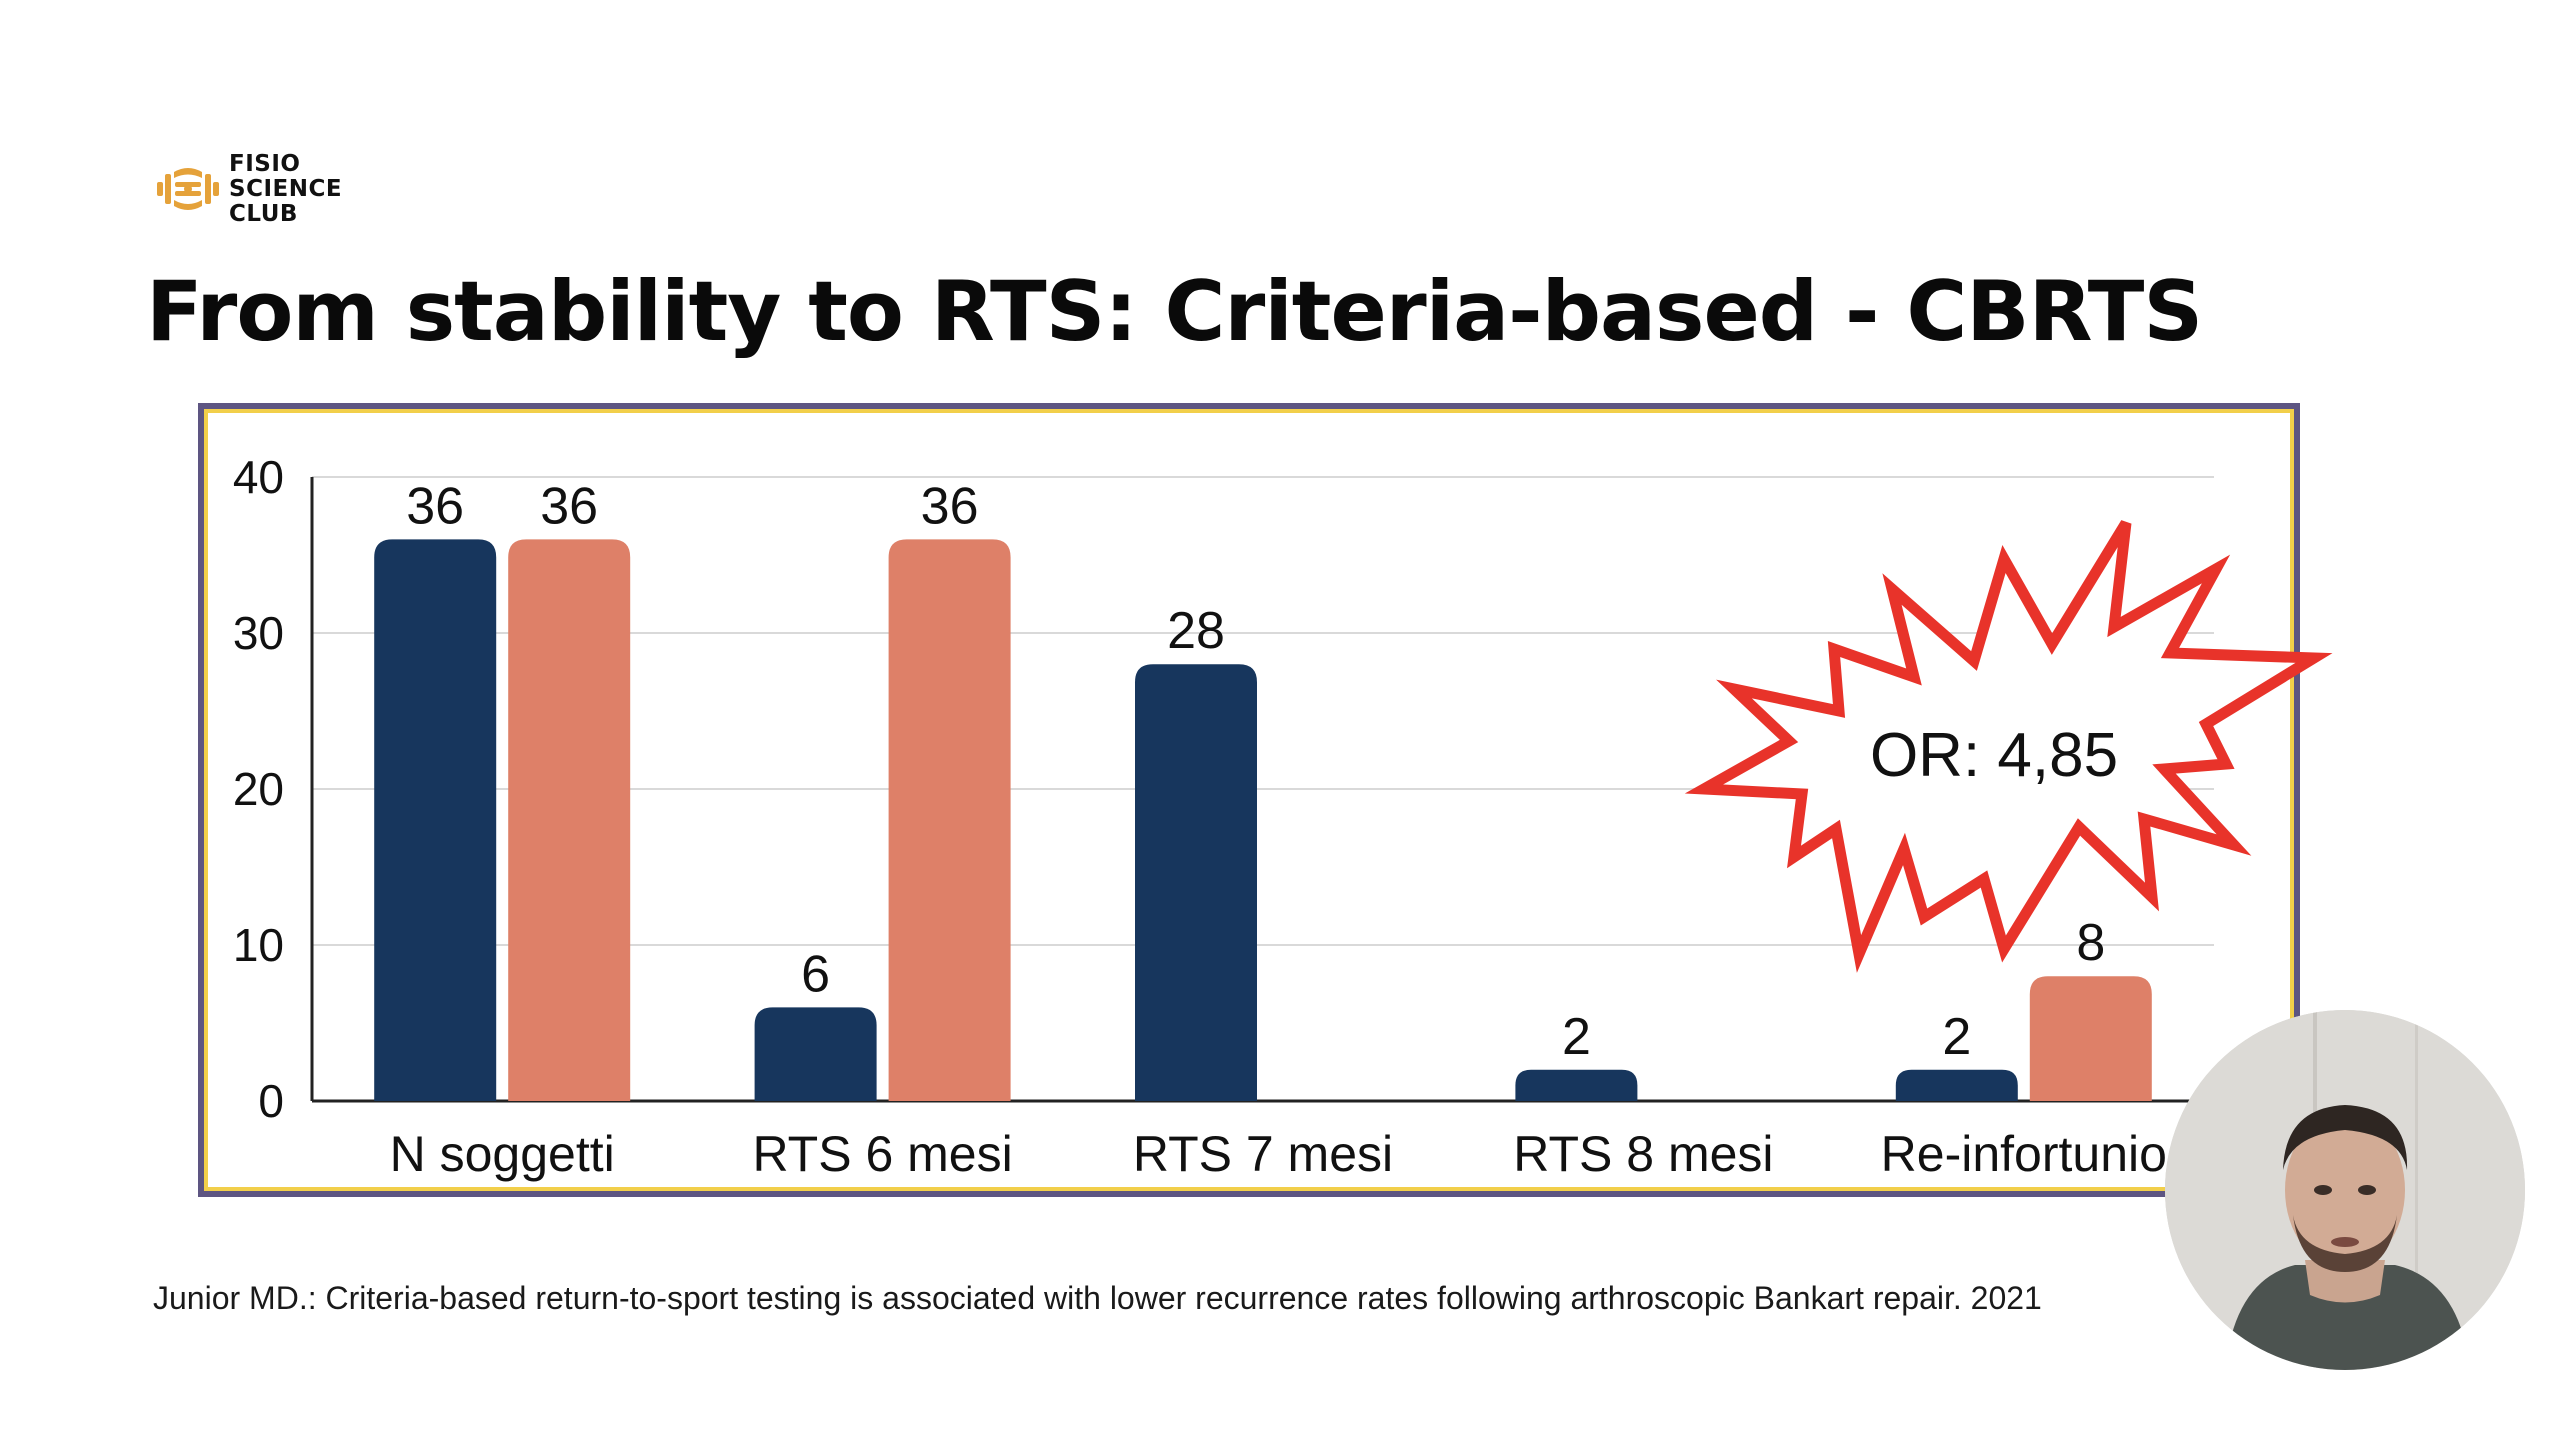 The height and width of the screenshot is (1436, 2560). Describe the element at coordinates (271, 1101) in the screenshot. I see `y-tick-label: 0` at that location.